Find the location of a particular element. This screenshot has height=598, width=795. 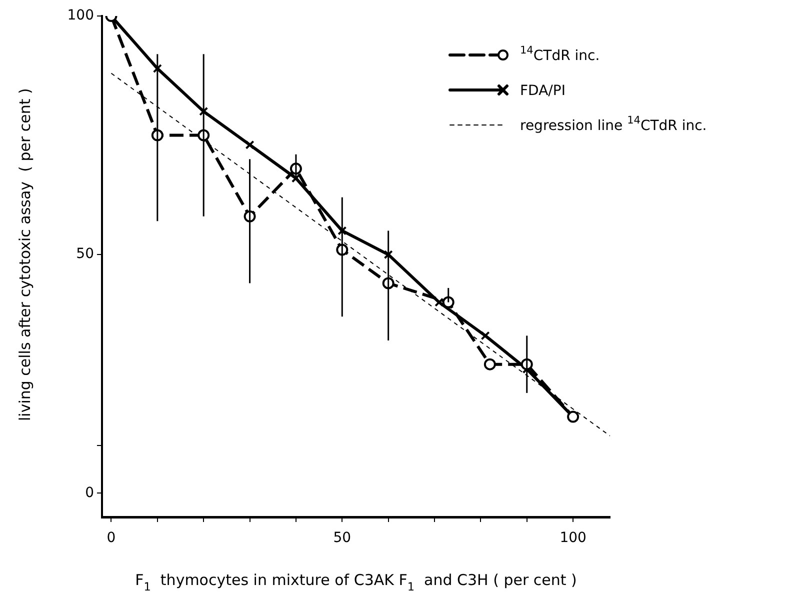

x-tick-label: 50 is located at coordinates (342, 538).